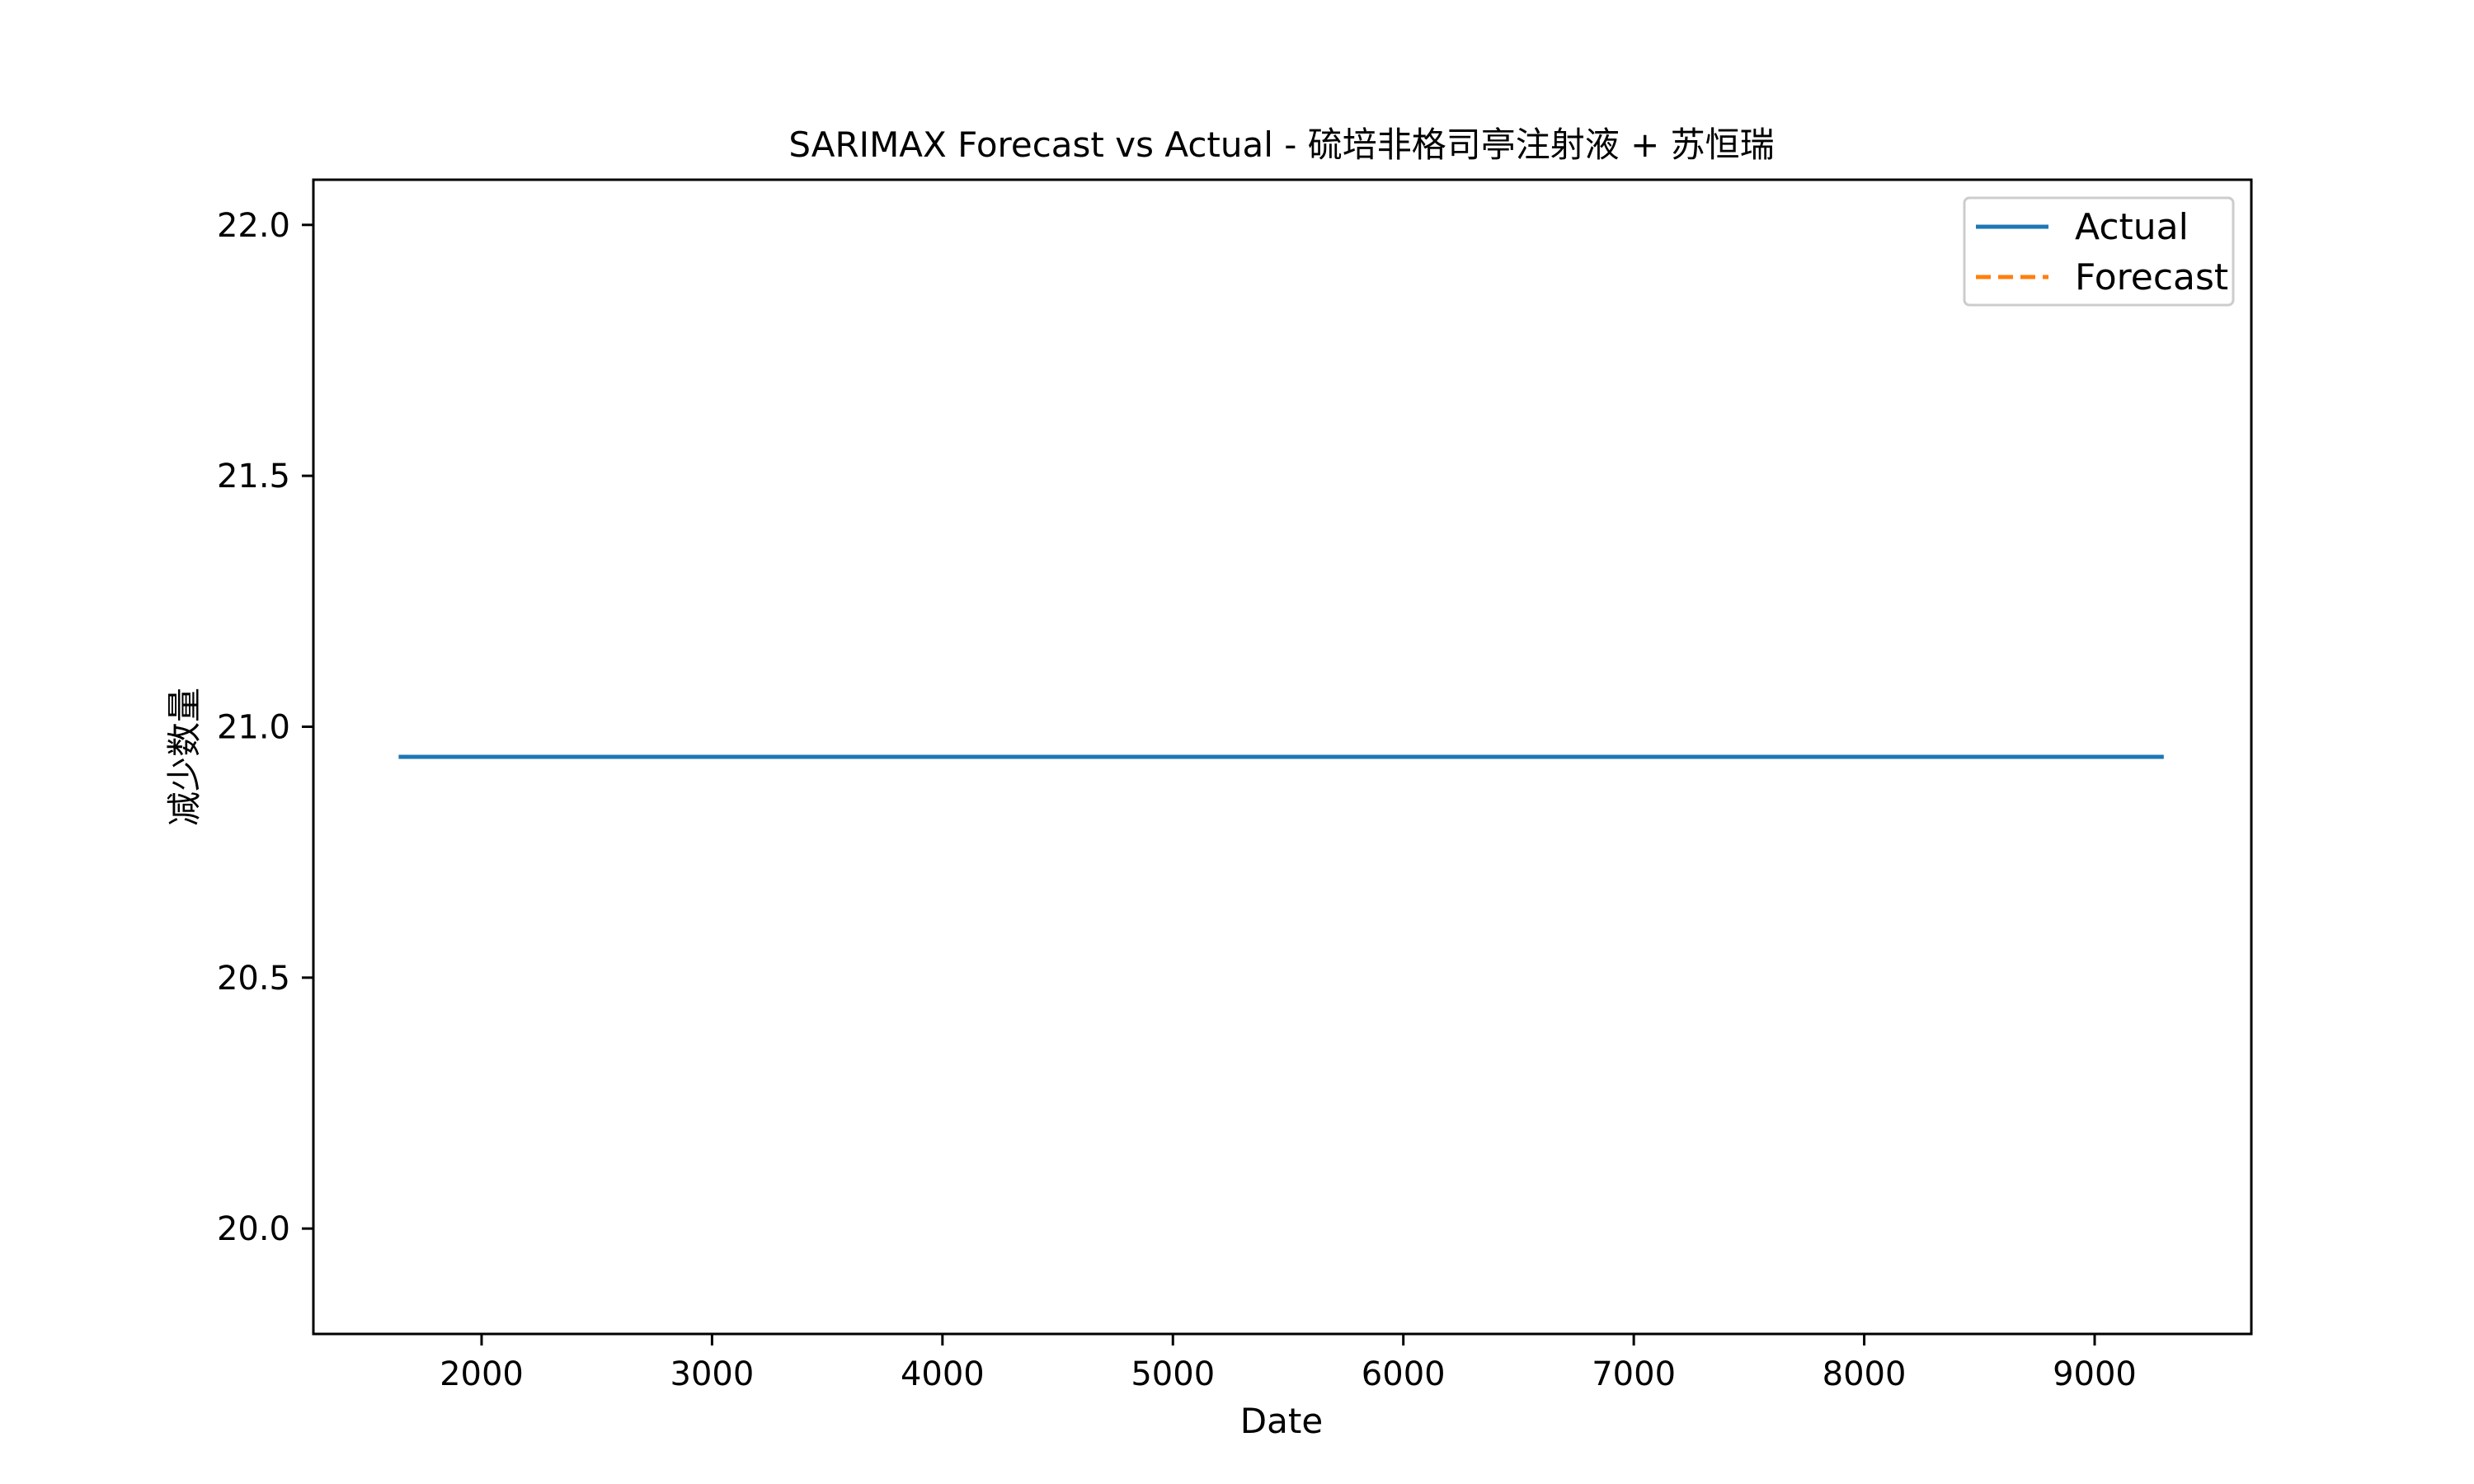 The width and height of the screenshot is (2474, 1484). What do you see at coordinates (1404, 1374) in the screenshot?
I see `x-tick-label: 6000` at bounding box center [1404, 1374].